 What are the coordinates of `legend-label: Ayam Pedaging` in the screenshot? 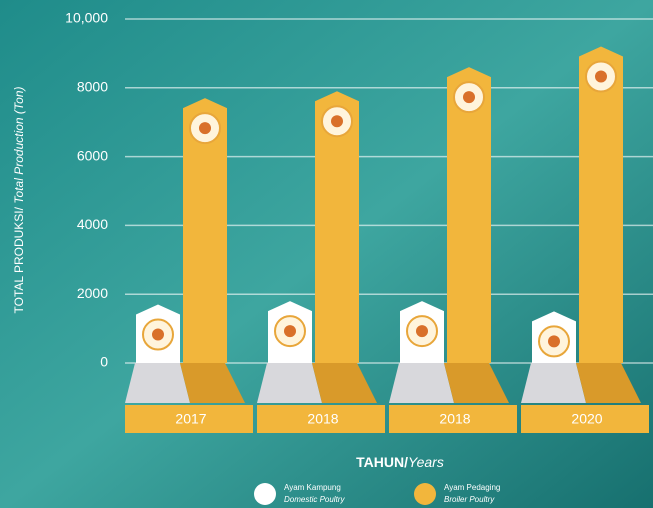 It's located at (472, 487).